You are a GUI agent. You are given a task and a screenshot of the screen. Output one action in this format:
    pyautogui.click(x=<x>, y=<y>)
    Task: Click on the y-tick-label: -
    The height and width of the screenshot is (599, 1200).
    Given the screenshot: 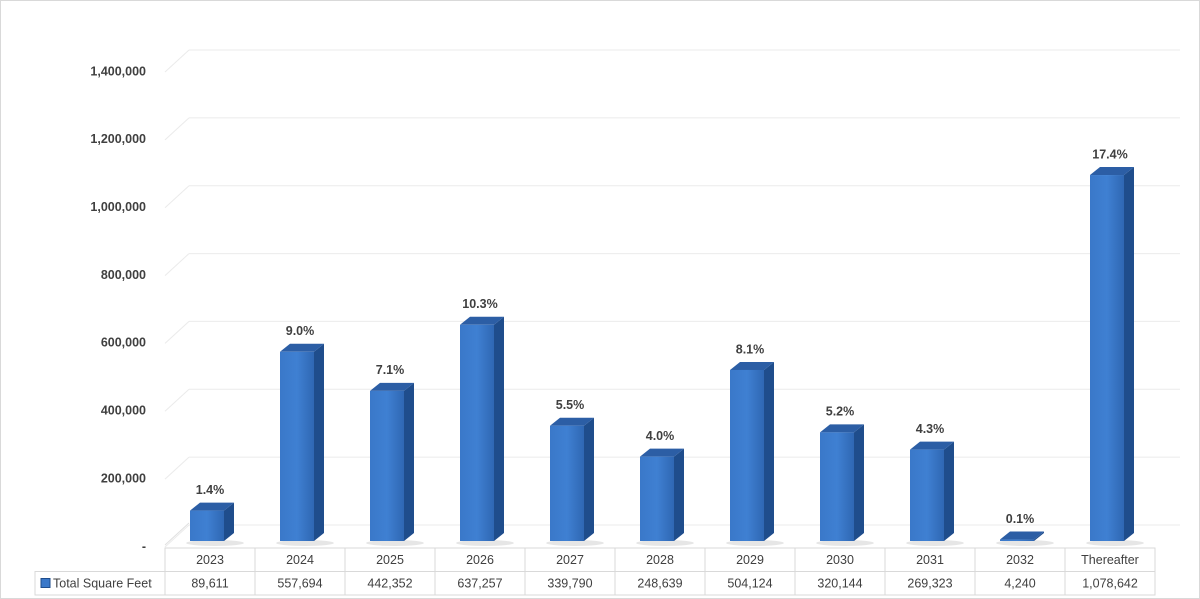 What is the action you would take?
    pyautogui.click(x=144, y=546)
    